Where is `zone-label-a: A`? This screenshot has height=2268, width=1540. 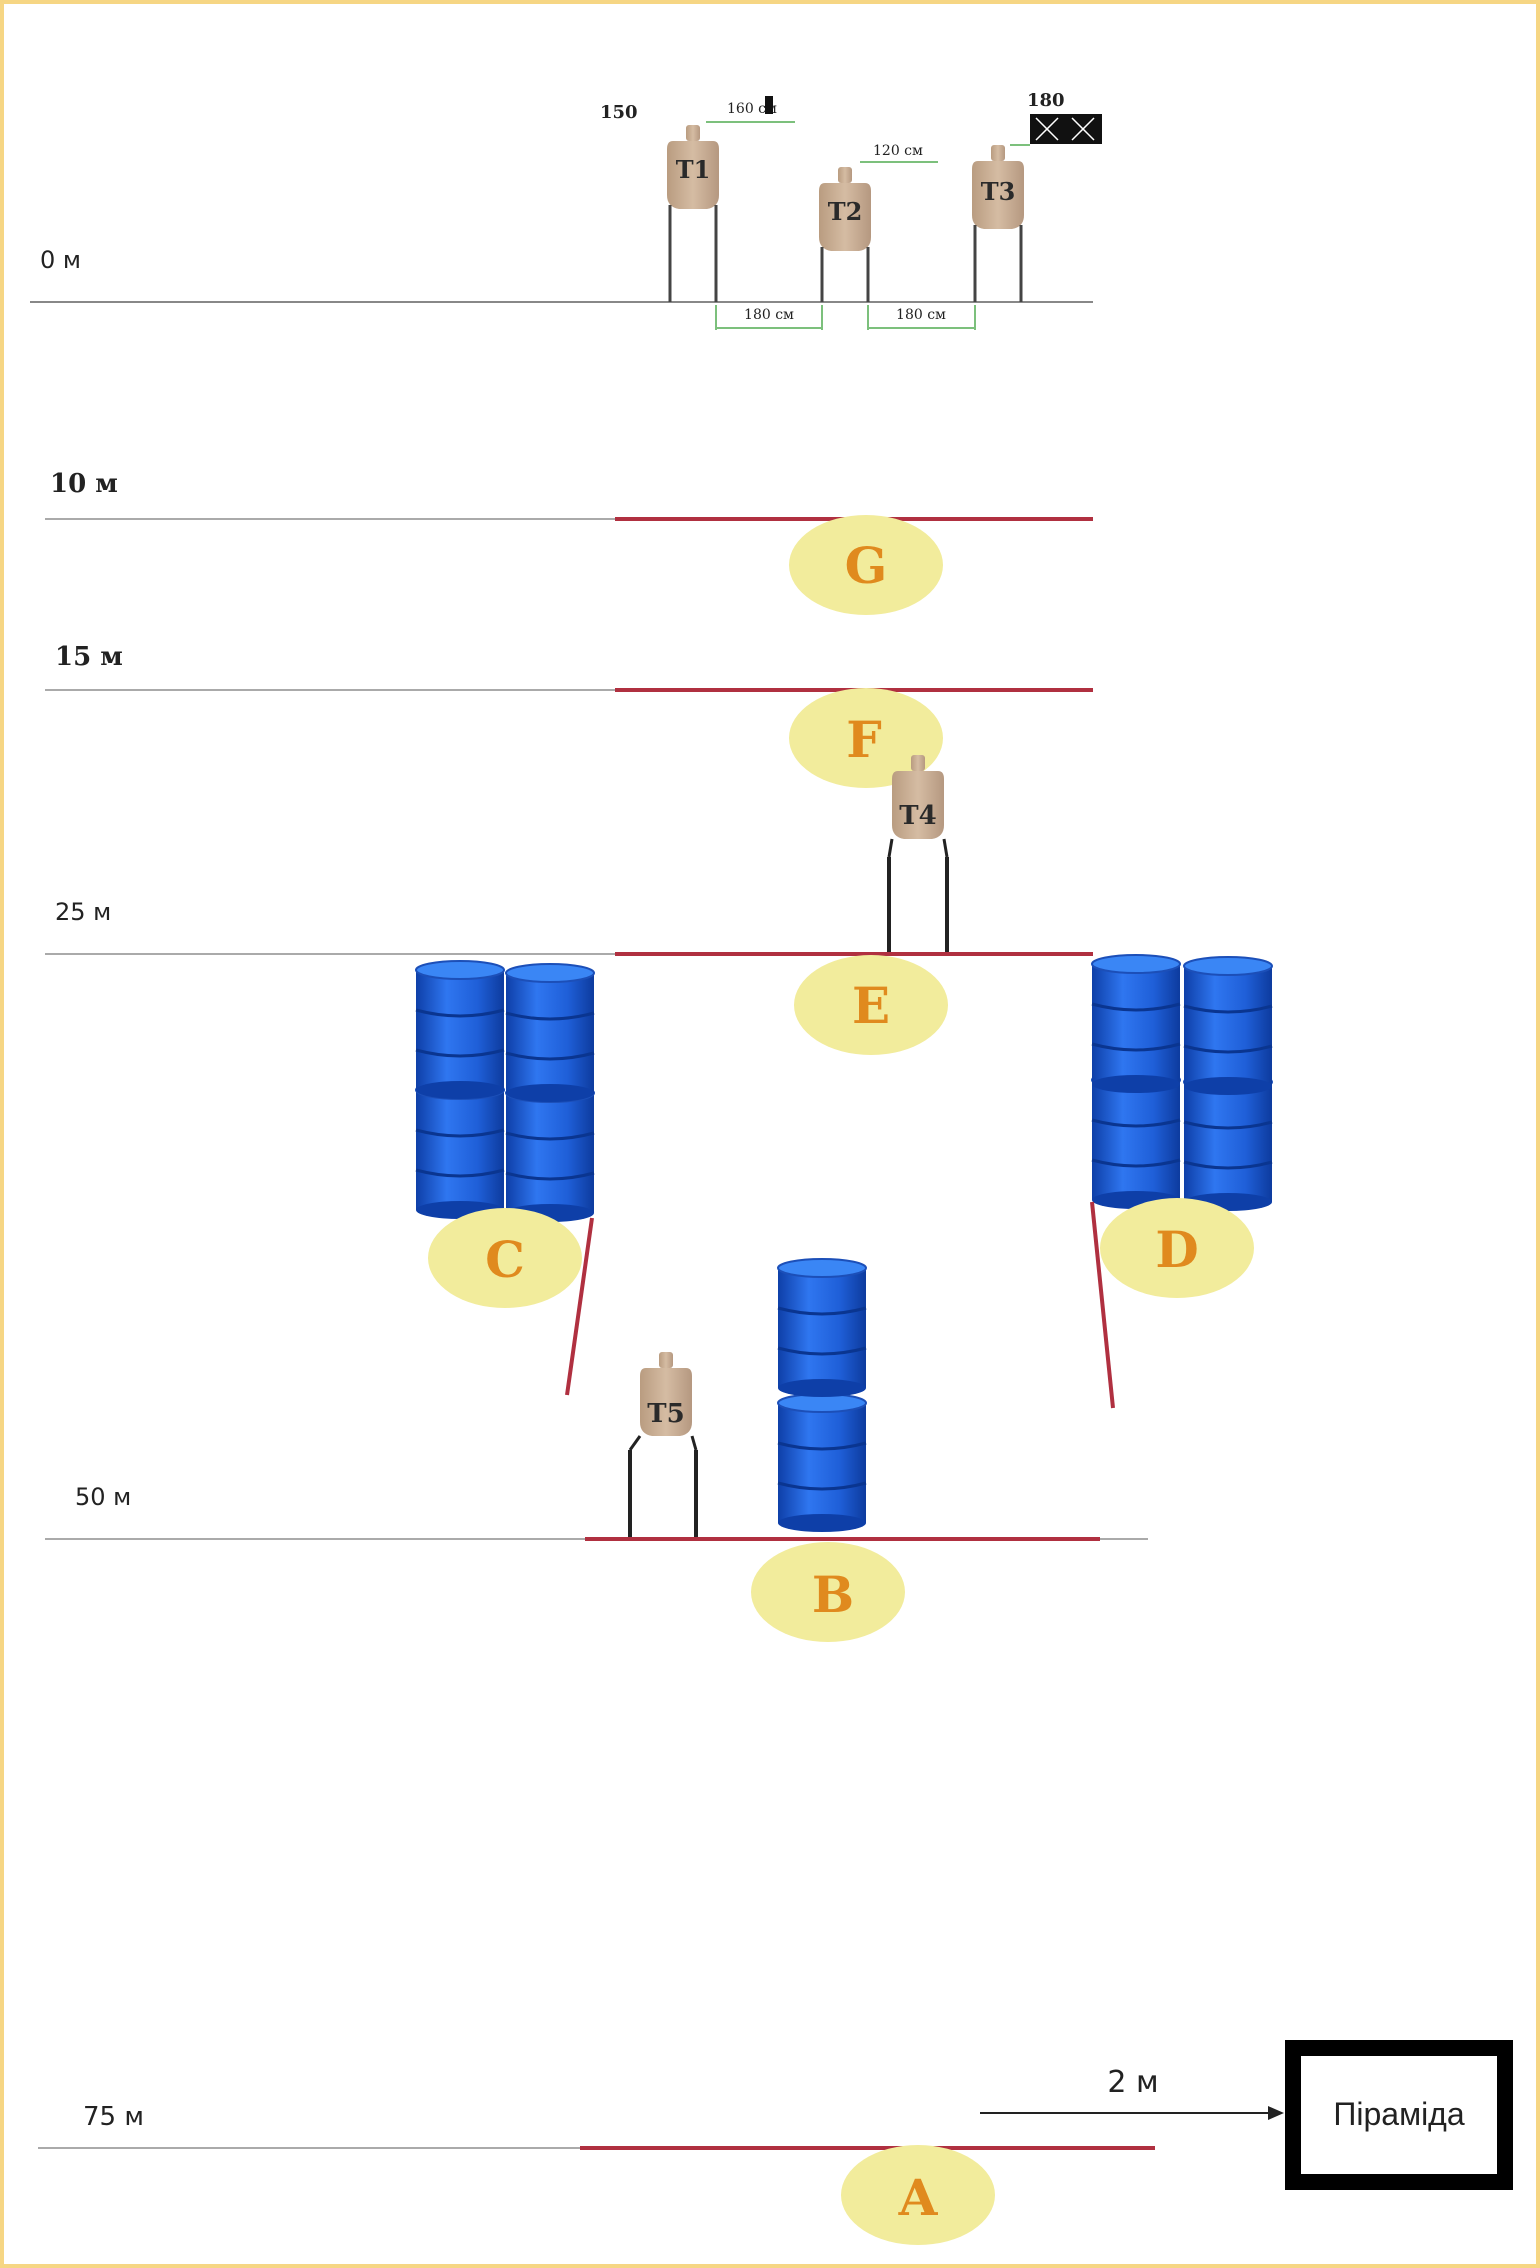 zone-label-a: A is located at coordinates (918, 2197).